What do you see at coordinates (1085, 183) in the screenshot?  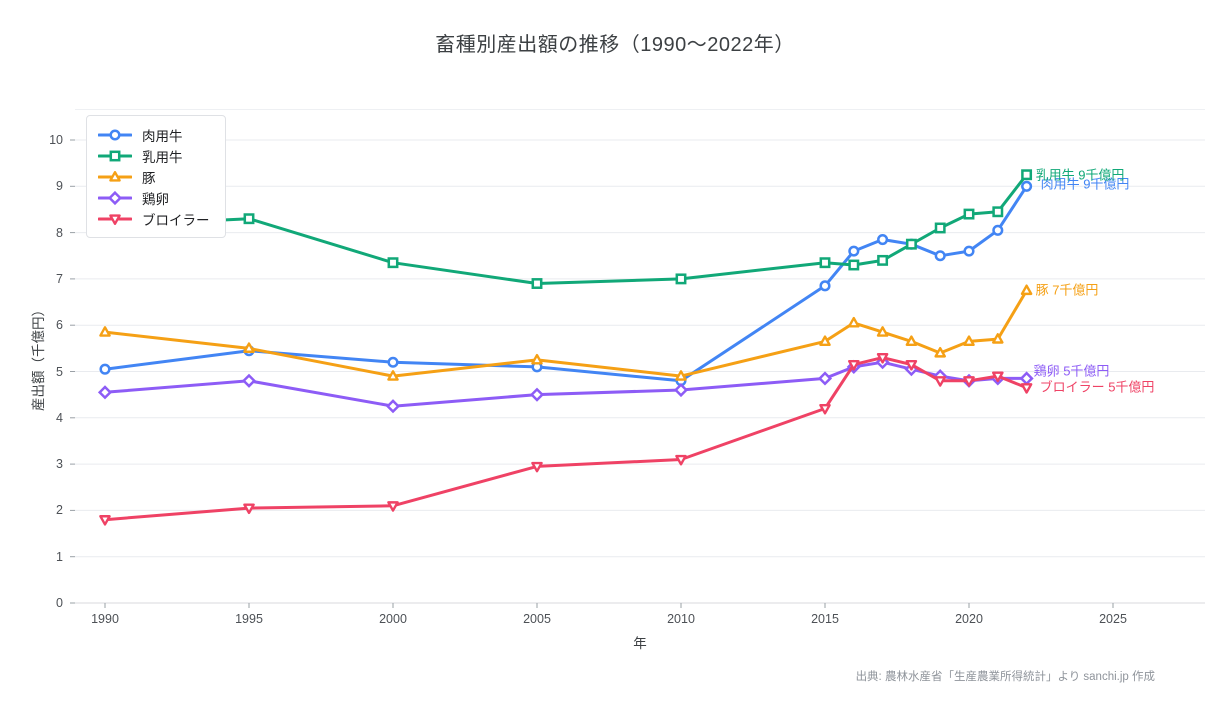 I see `series-annotation: 肉用牛 9千億円` at bounding box center [1085, 183].